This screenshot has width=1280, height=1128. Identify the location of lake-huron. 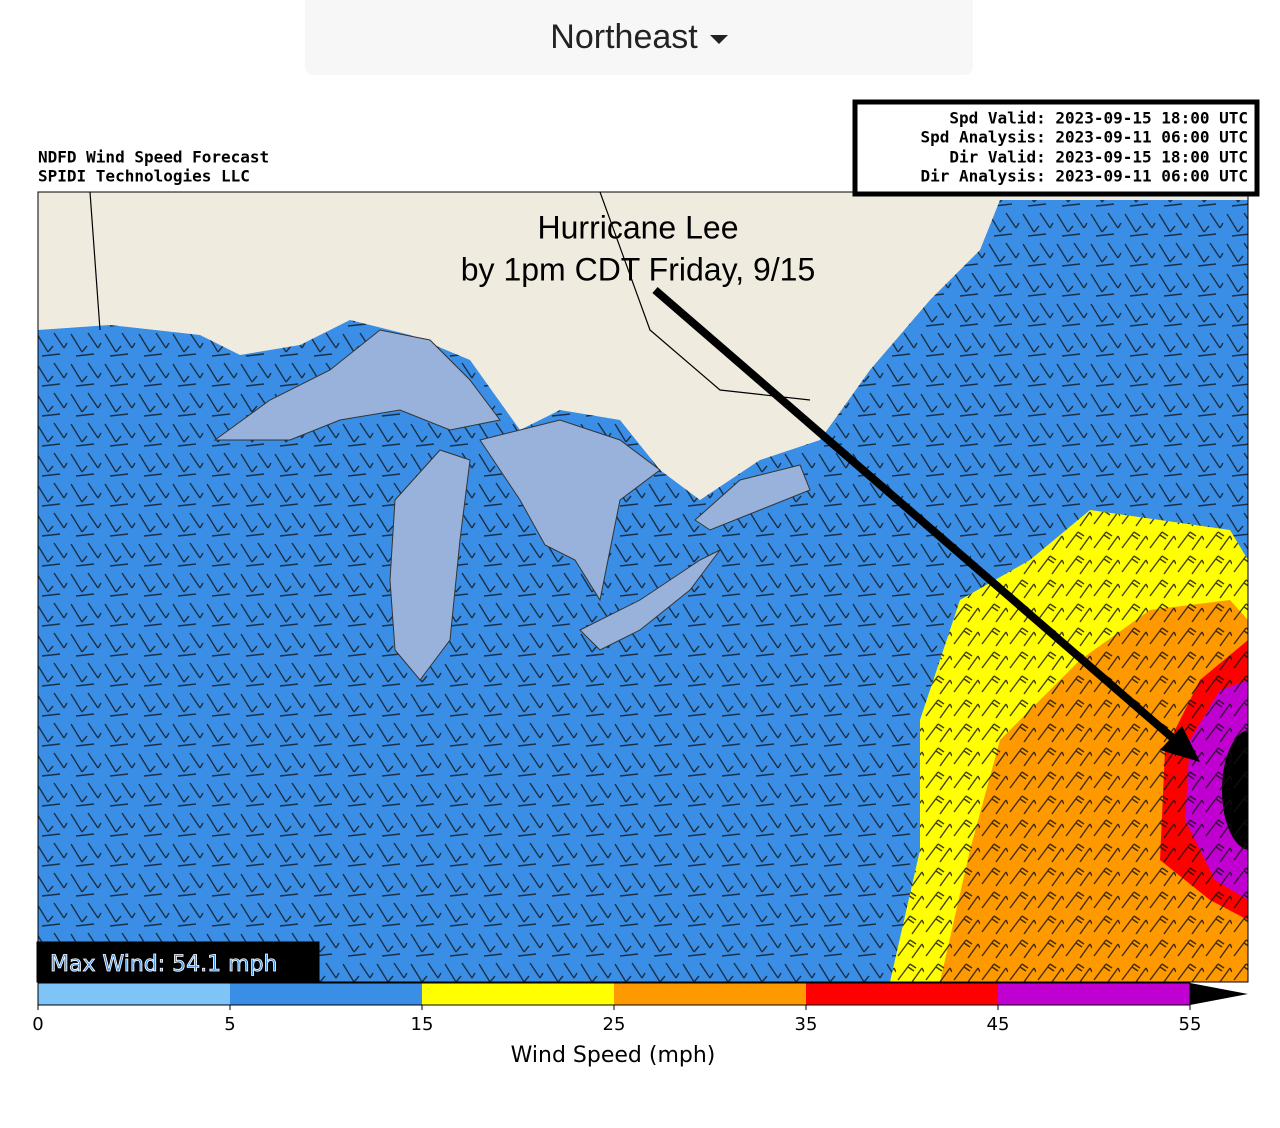
(570, 510).